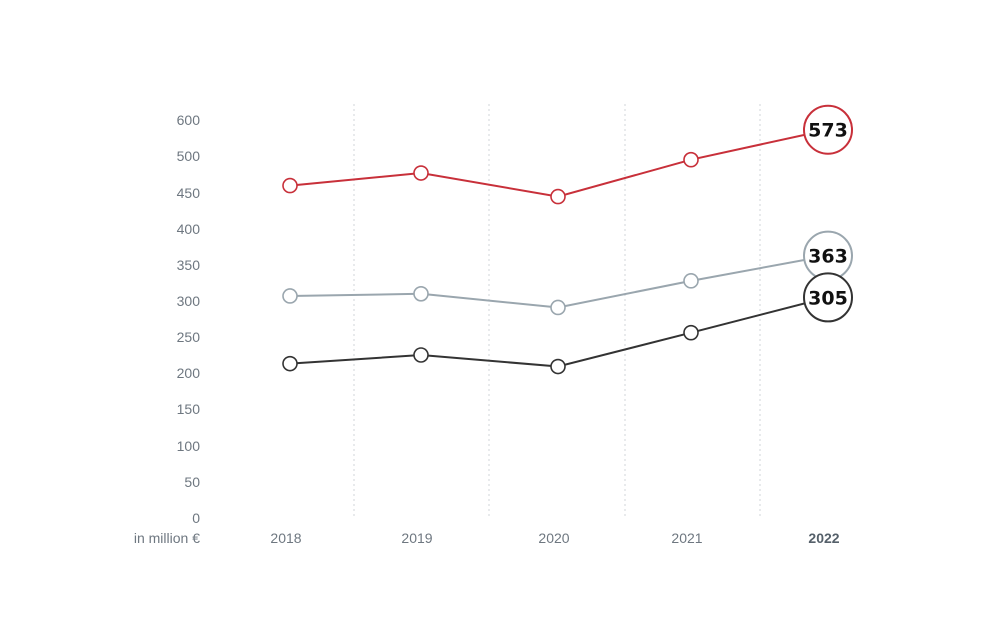 Image resolution: width=1000 pixels, height=625 pixels. What do you see at coordinates (189, 229) in the screenshot?
I see `y-tick-label: 400` at bounding box center [189, 229].